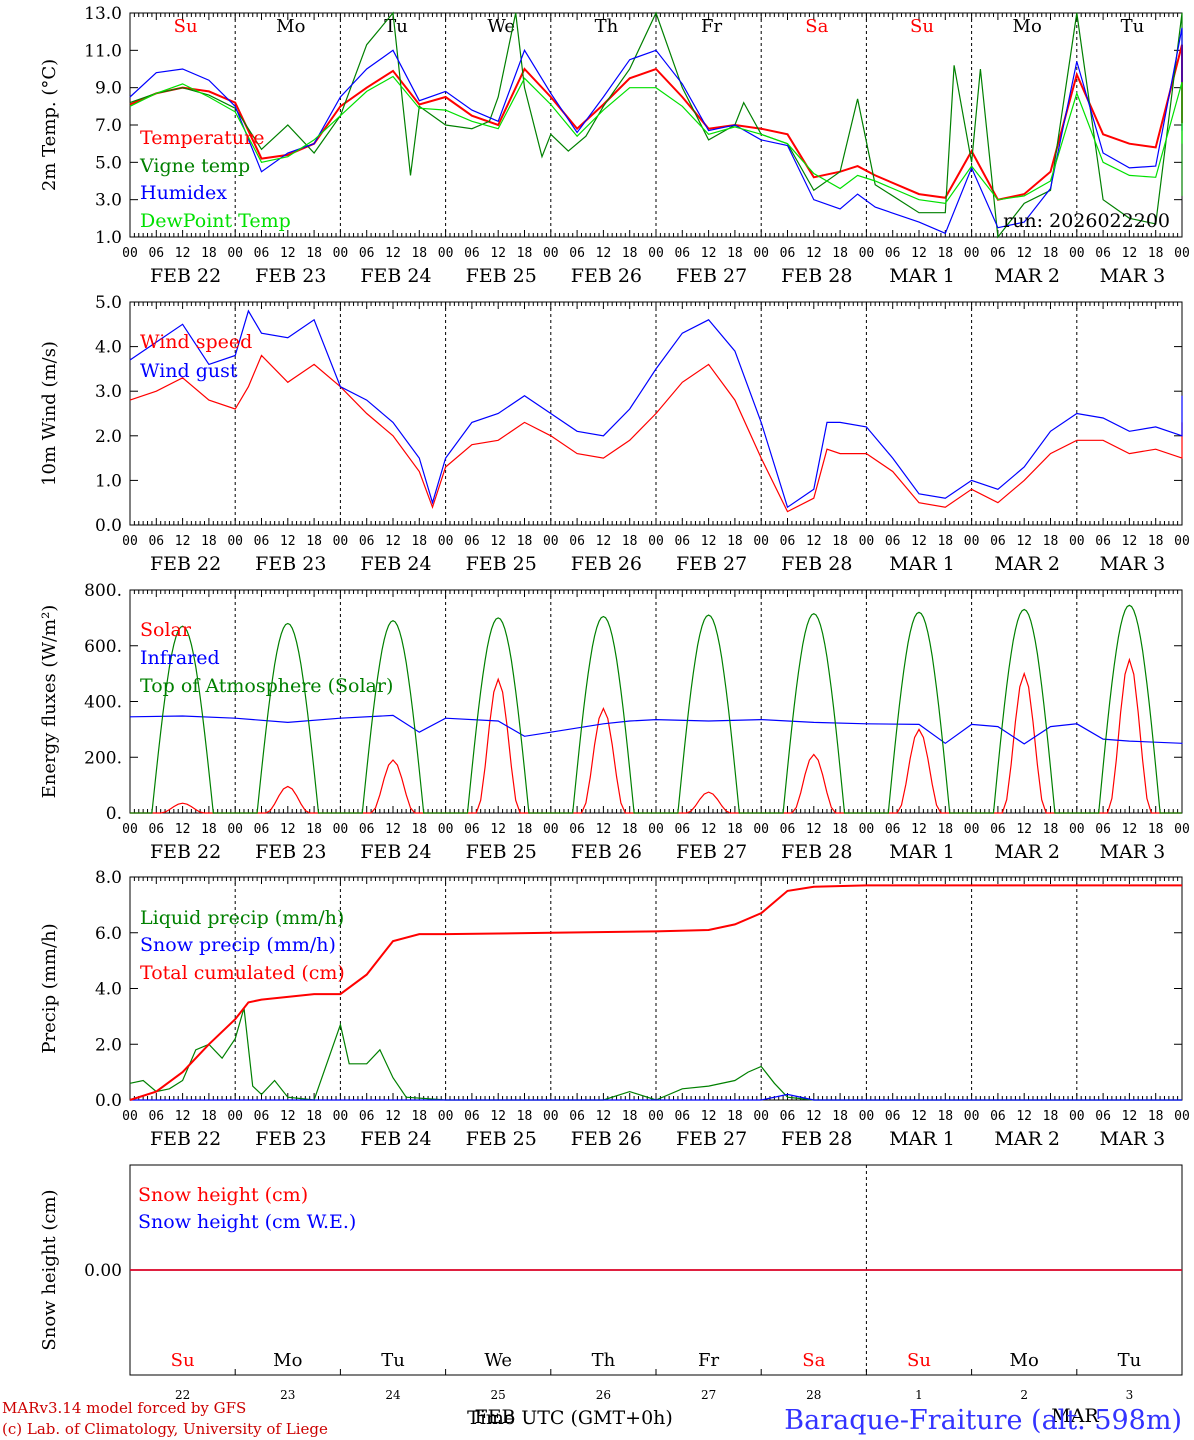 This screenshot has height=1440, width=1194. What do you see at coordinates (108, 437) in the screenshot?
I see `wind-y-tick-label: 2.0` at bounding box center [108, 437].